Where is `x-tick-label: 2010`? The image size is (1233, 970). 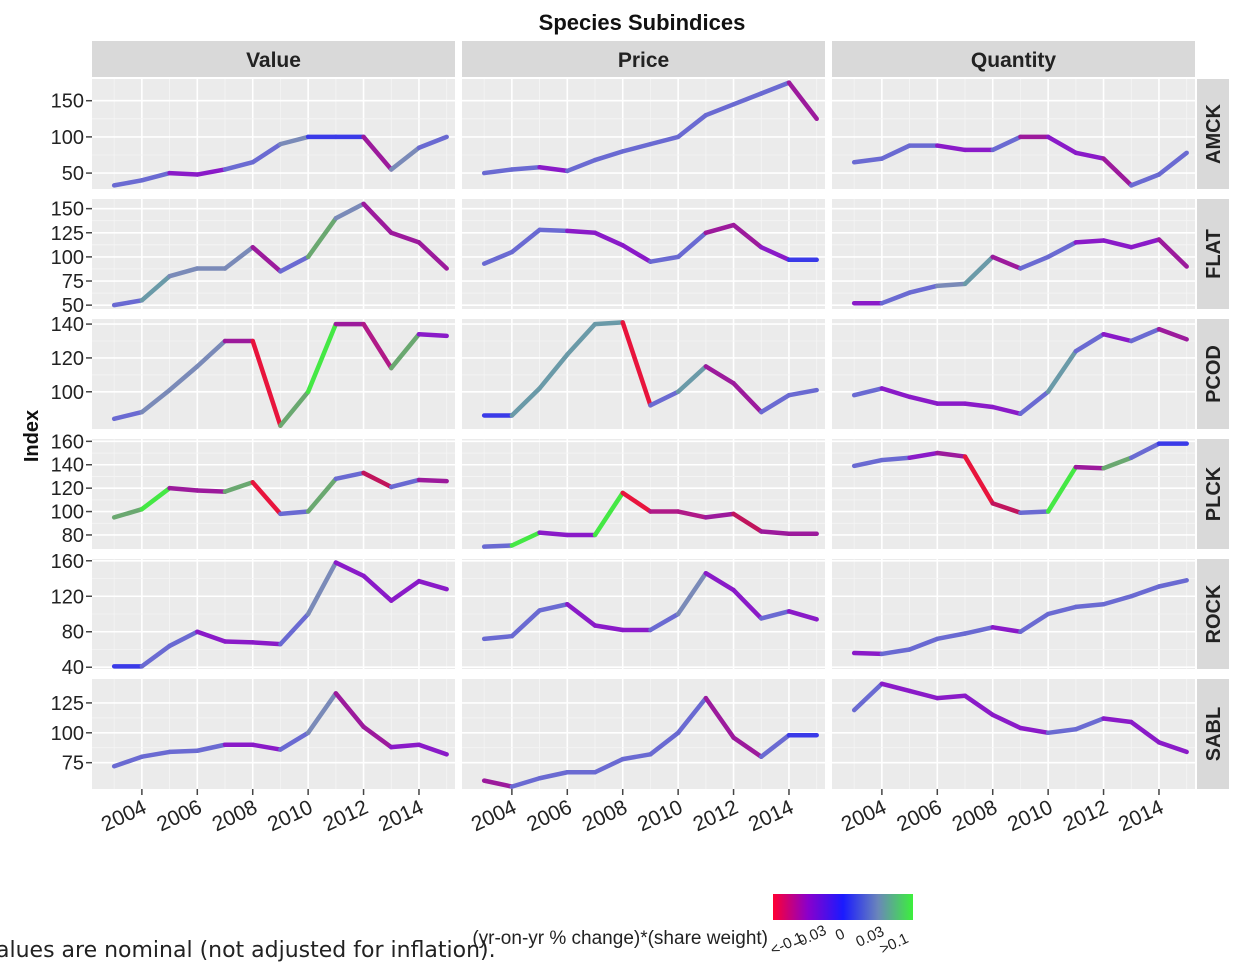
x-tick-label: 2010 is located at coordinates (660, 816).